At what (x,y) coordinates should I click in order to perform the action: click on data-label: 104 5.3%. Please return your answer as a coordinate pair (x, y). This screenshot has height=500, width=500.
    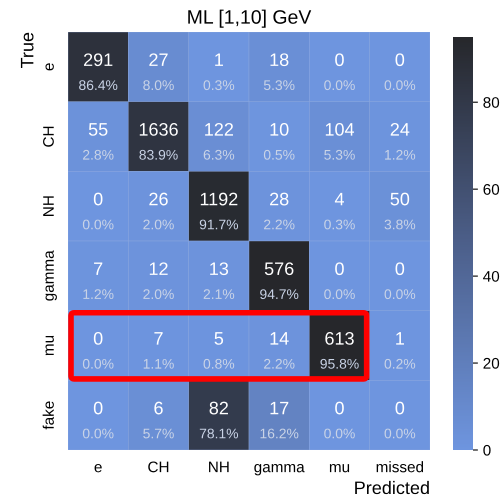
    Looking at the image, I should click on (339, 141).